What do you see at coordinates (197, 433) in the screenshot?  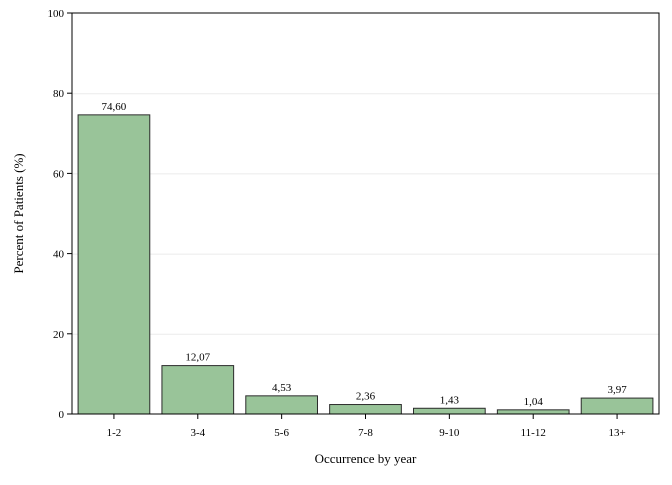 I see `x-tick-label: 3-4` at bounding box center [197, 433].